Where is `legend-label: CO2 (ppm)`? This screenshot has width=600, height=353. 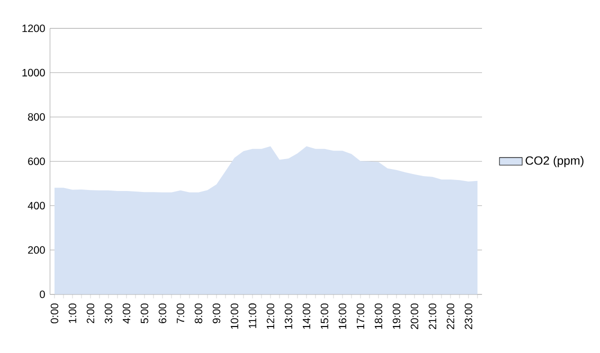 legend-label: CO2 (ppm) is located at coordinates (555, 162).